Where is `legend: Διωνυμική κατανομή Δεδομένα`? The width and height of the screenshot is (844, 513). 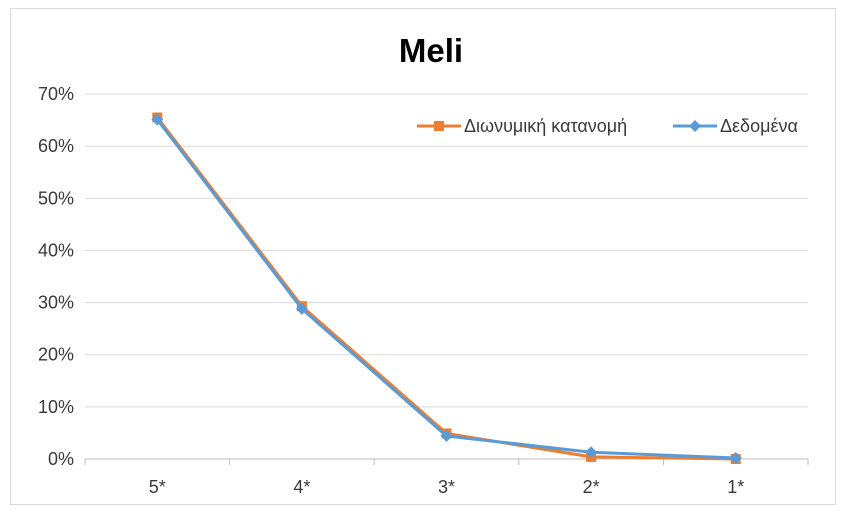 legend: Διωνυμική κατανομή Δεδομένα is located at coordinates (607, 126).